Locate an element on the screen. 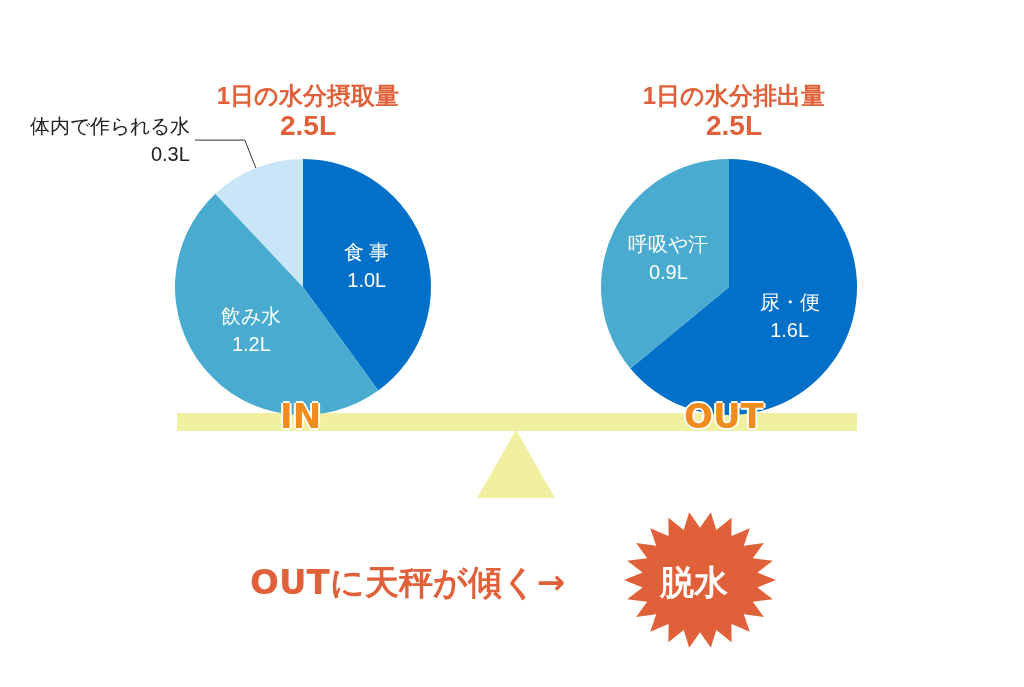 This screenshot has height=687, width=1024. text: OUTに天秤が傾く→ is located at coordinates (408, 582).